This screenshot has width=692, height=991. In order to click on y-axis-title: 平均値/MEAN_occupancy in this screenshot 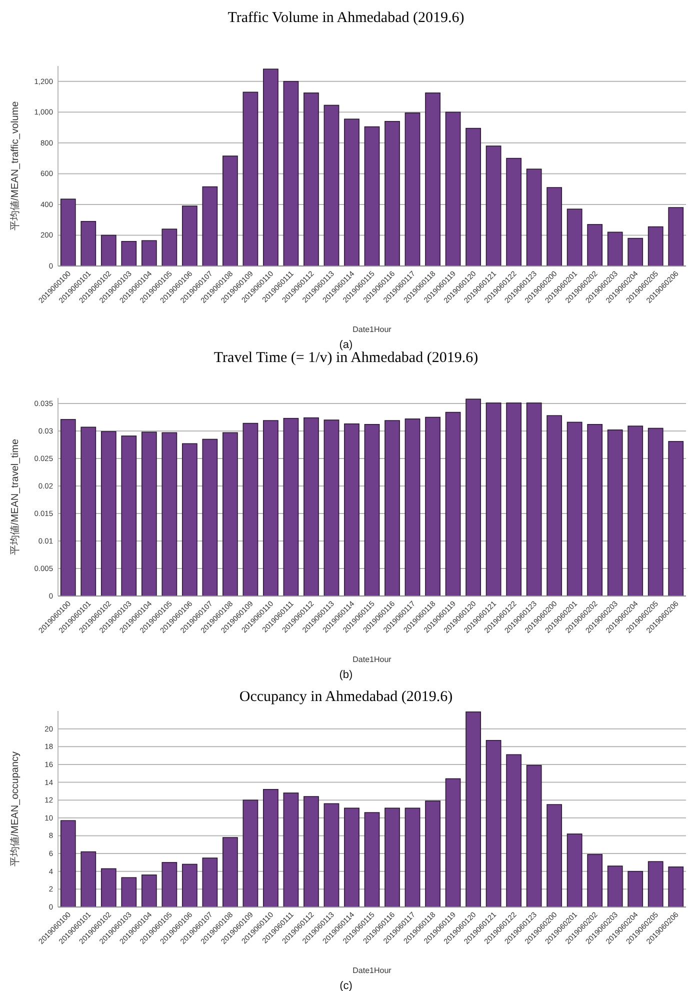, I will do `click(15, 809)`.